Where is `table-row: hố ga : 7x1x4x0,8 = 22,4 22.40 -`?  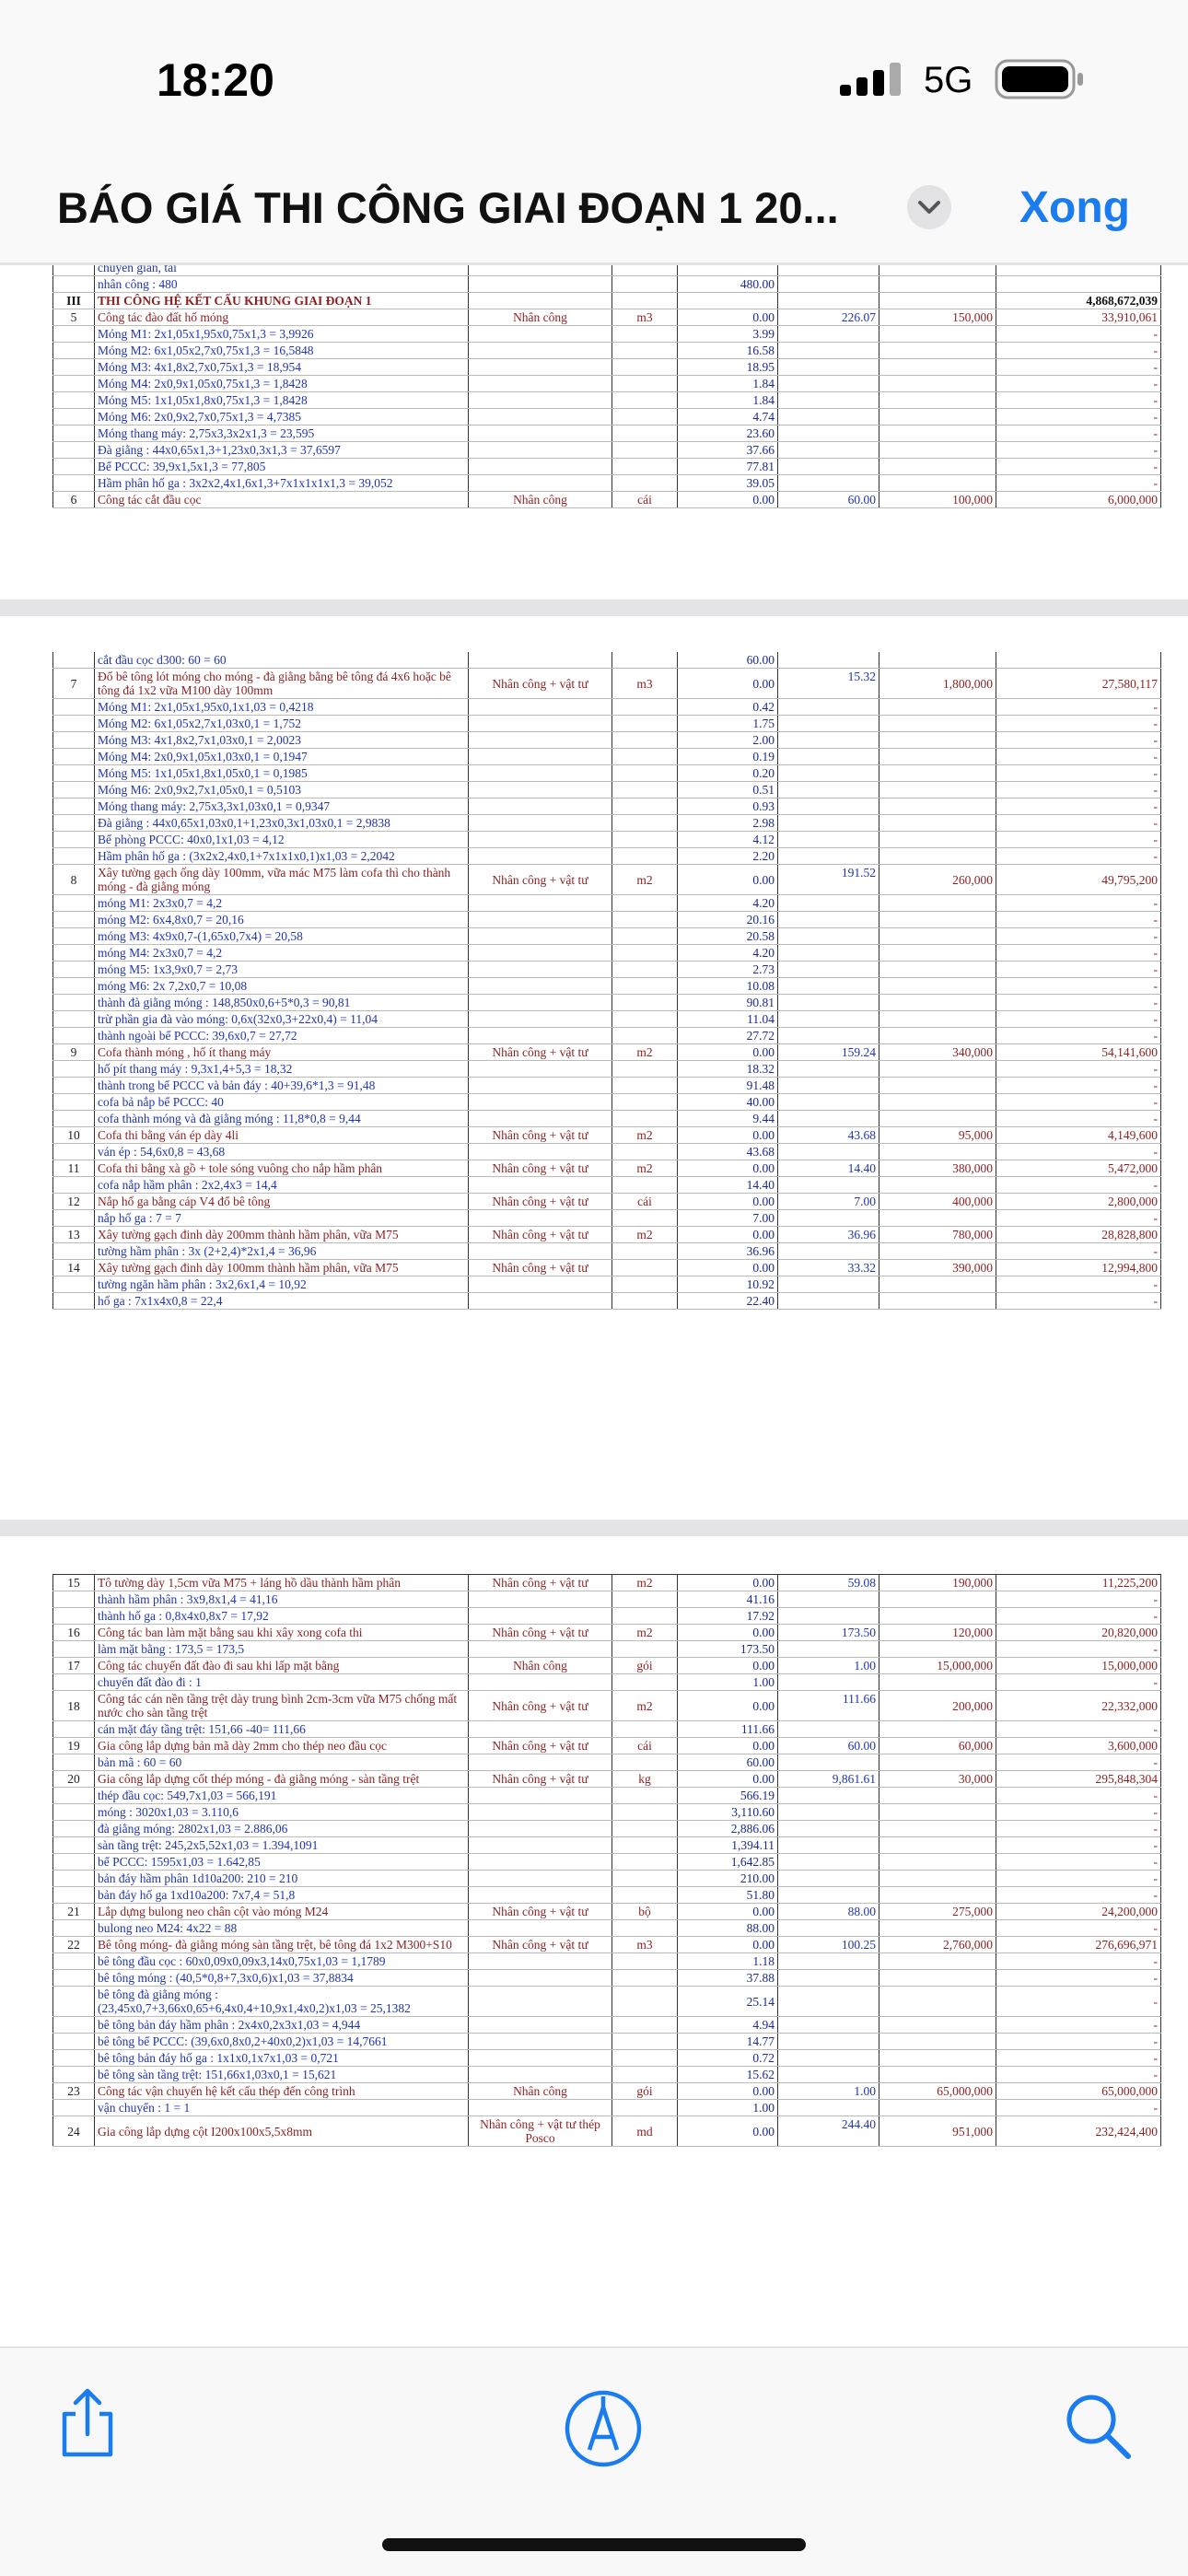
table-row: hố ga : 7x1x4x0,8 = 22,4 22.40 - is located at coordinates (606, 1301).